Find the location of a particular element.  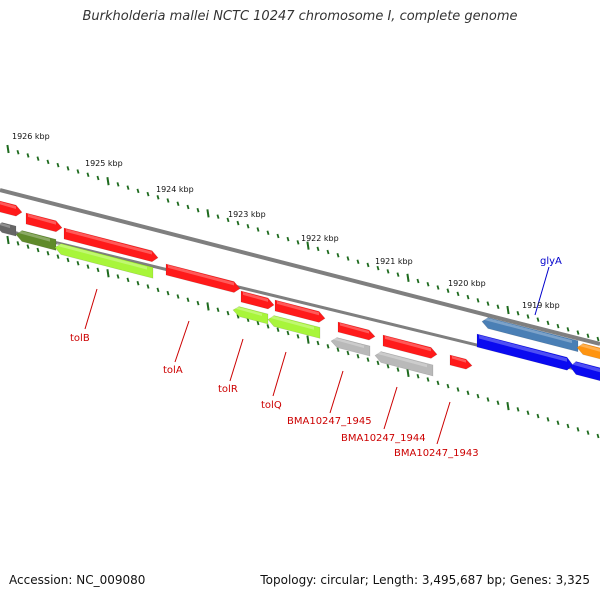

gene-BMA10247_1945-body is located at coordinates (356, 331).